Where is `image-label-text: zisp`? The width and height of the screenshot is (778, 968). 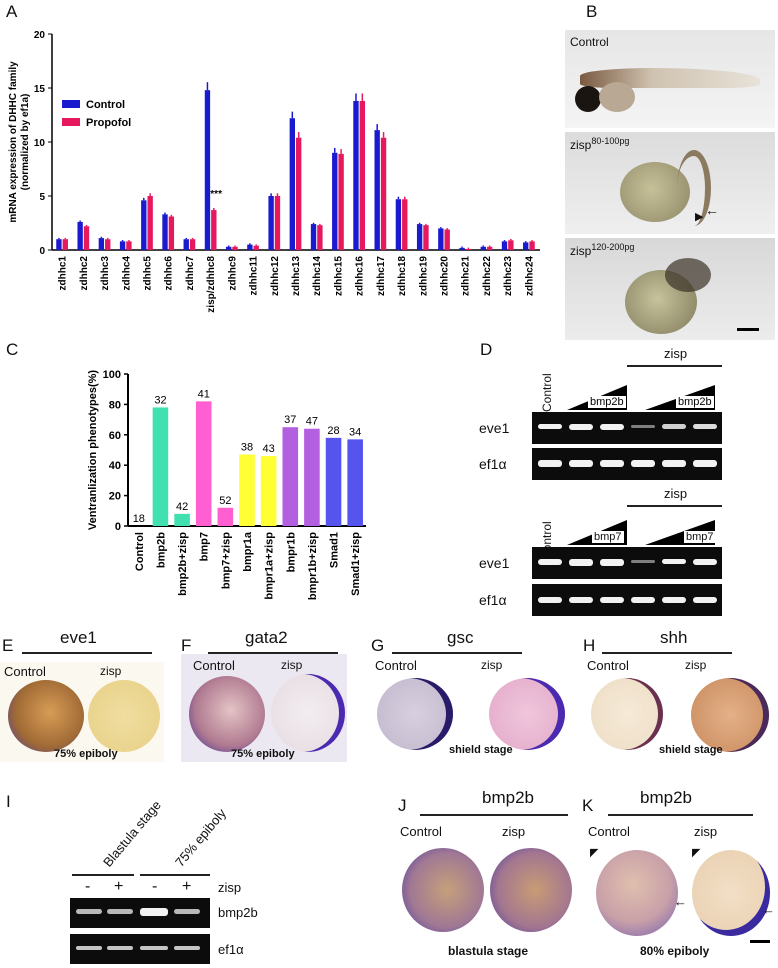 image-label-text: zisp is located at coordinates (581, 251).